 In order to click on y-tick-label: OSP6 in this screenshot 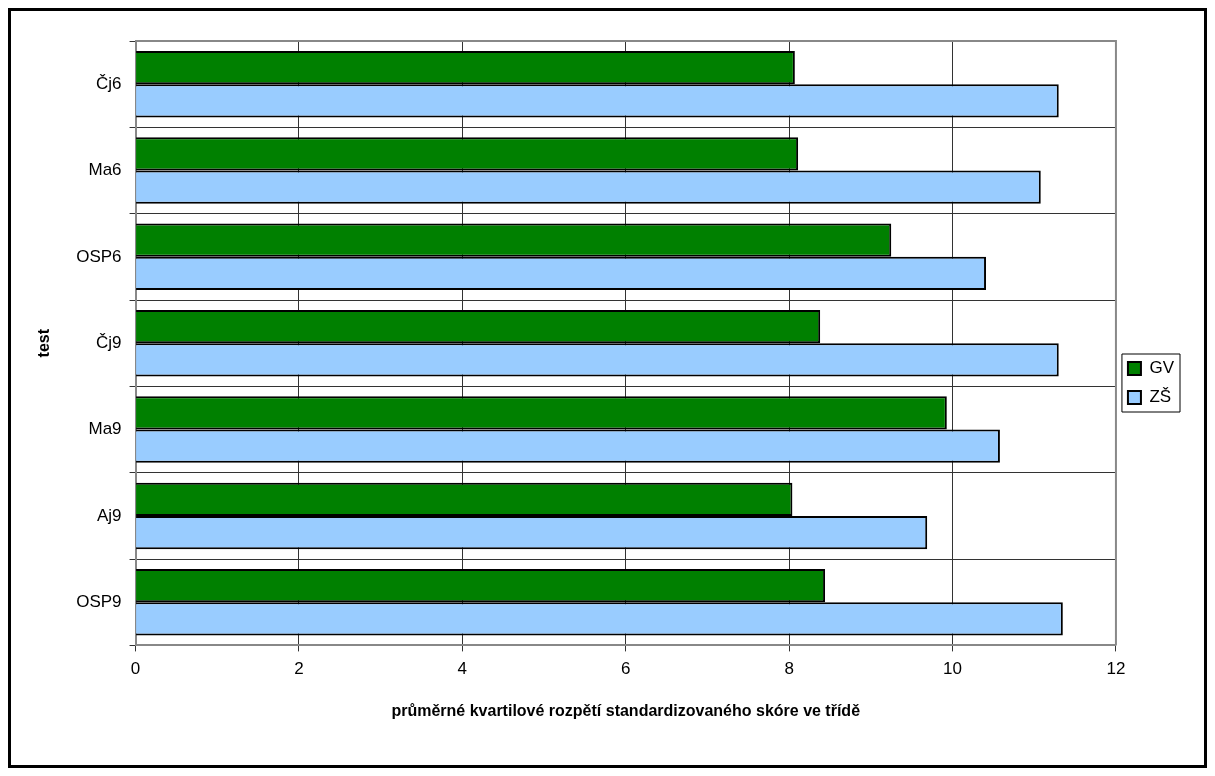, I will do `click(99, 256)`.